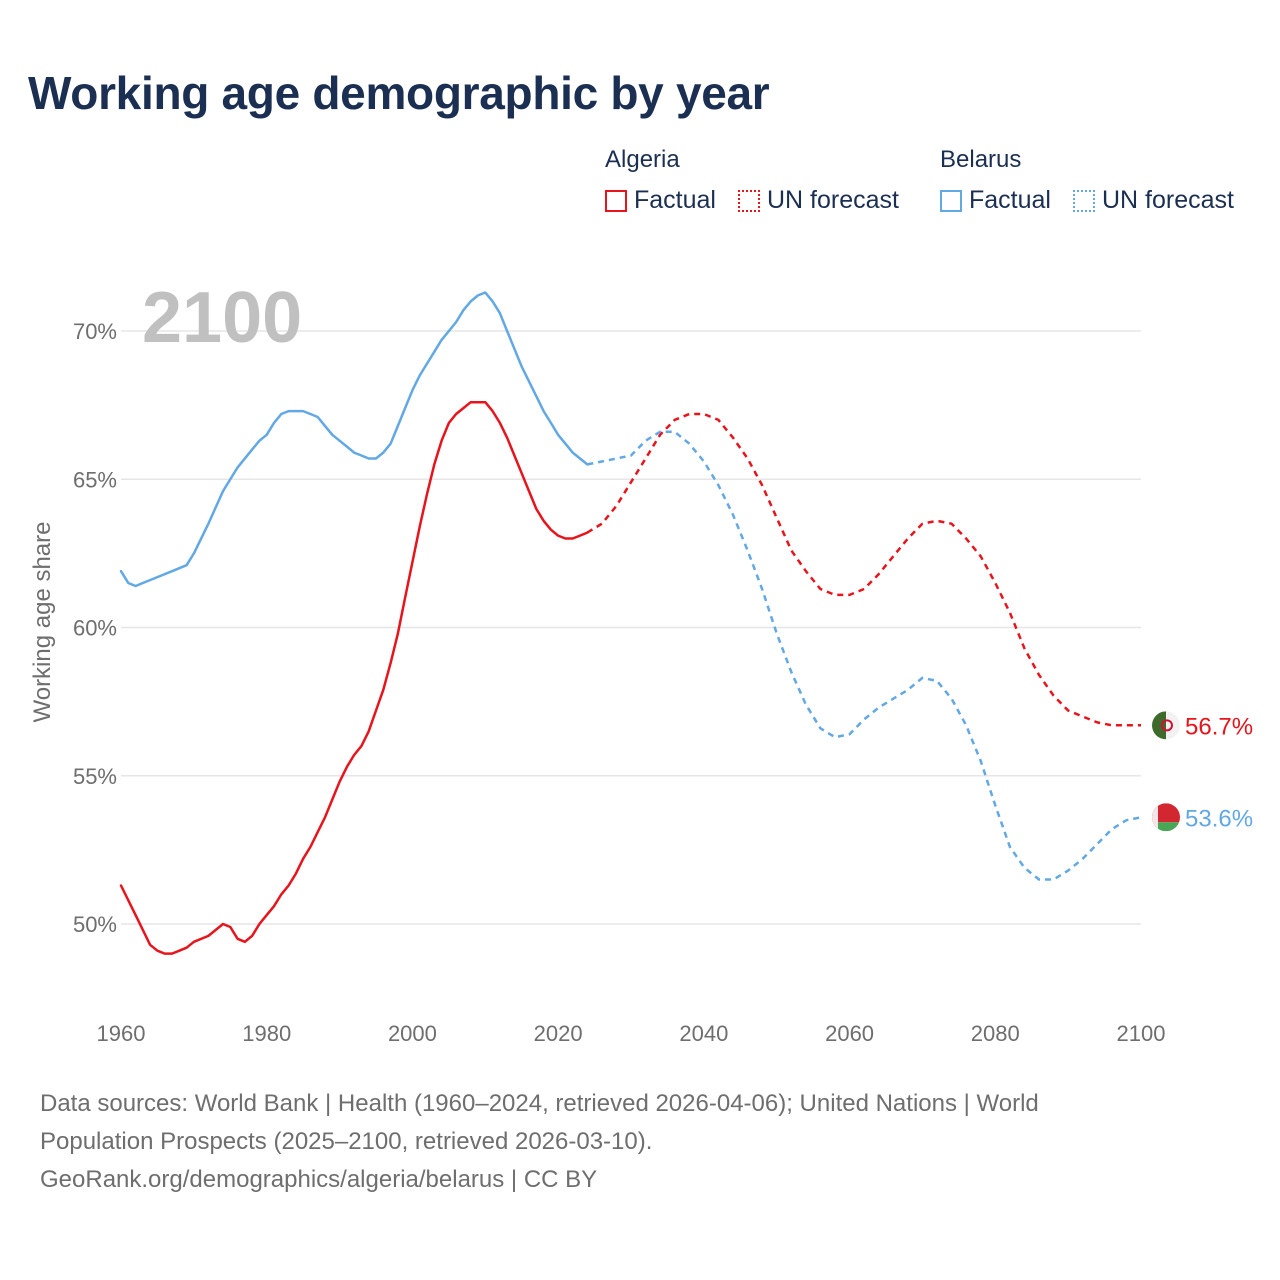 The width and height of the screenshot is (1280, 1280). Describe the element at coordinates (849, 1033) in the screenshot. I see `x-tick-label: 2060` at that location.